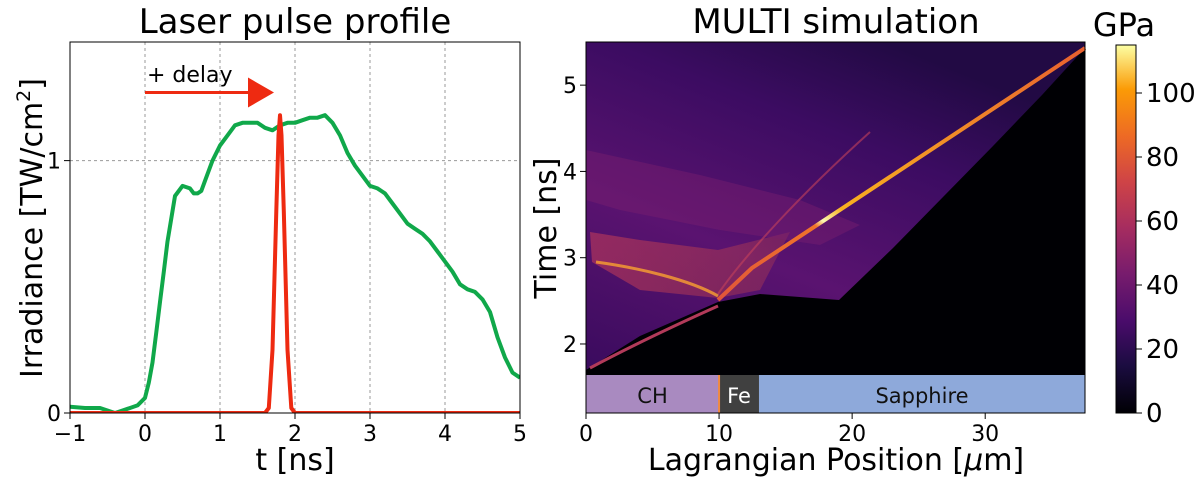 The height and width of the screenshot is (477, 1203). I want to click on delay-annotation-text: + delay, so click(190, 75).